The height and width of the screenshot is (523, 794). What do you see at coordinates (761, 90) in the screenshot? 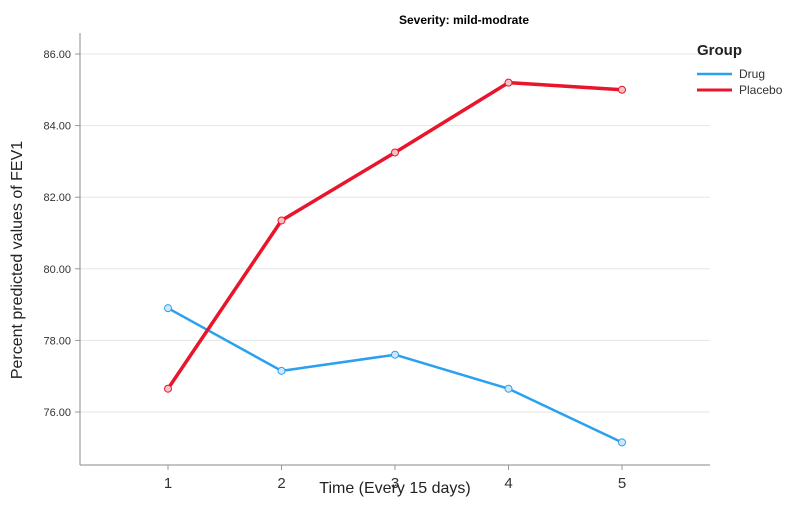
I see `legend-label-placebo: Placebo` at bounding box center [761, 90].